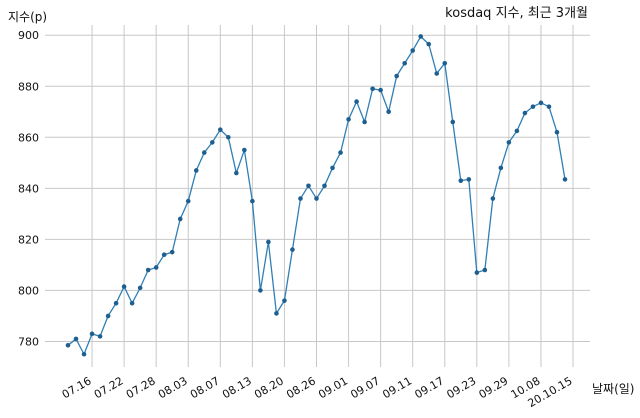  I want to click on x-tick-label: 07.22, so click(109, 387).